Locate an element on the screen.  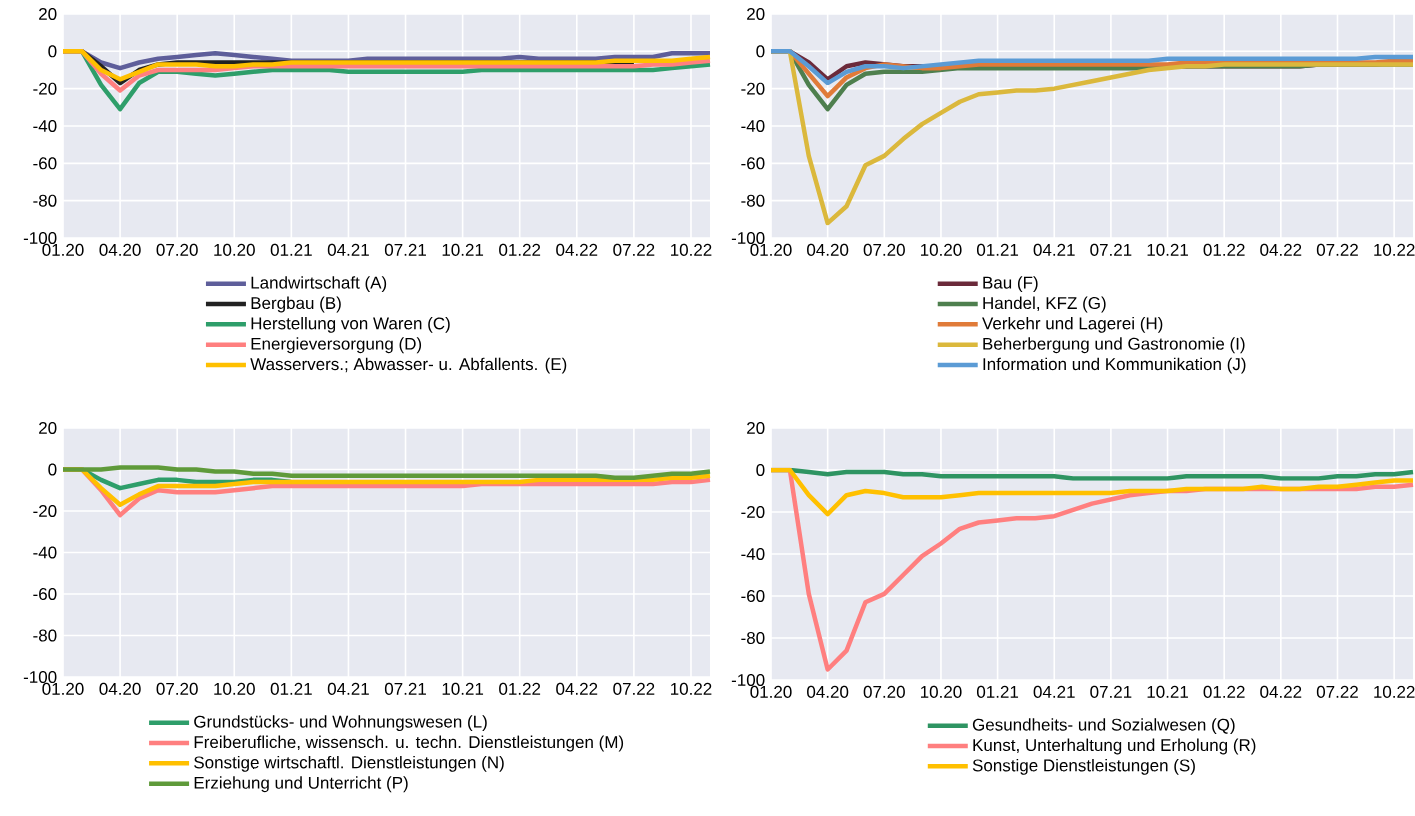
legend-label: Gesundheits- und Sozialwesen (Q) is located at coordinates (1103, 726).